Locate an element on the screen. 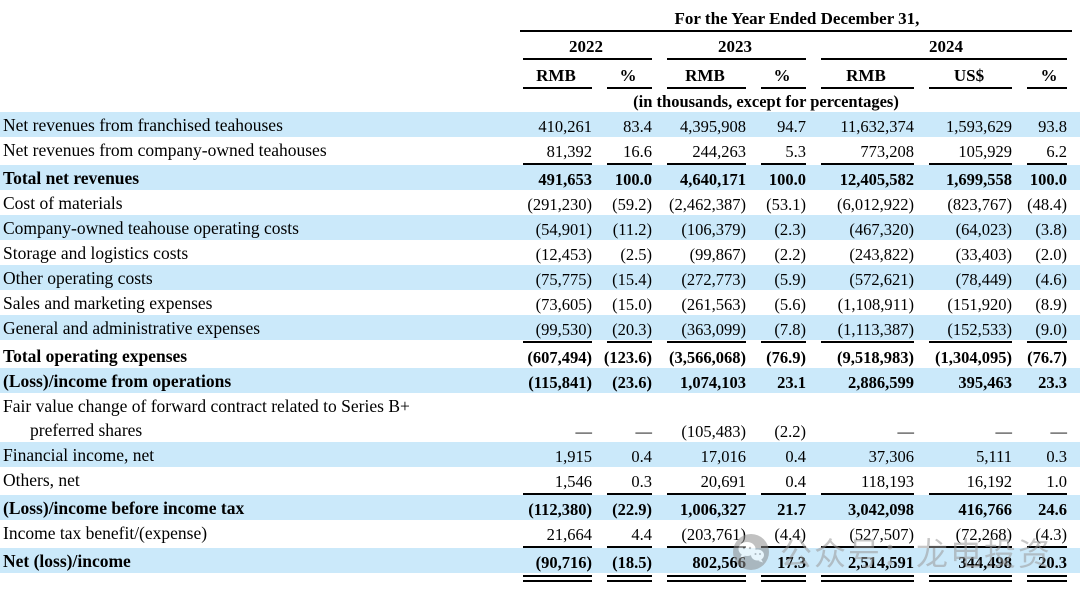  column-header: RMB is located at coordinates (556, 75).